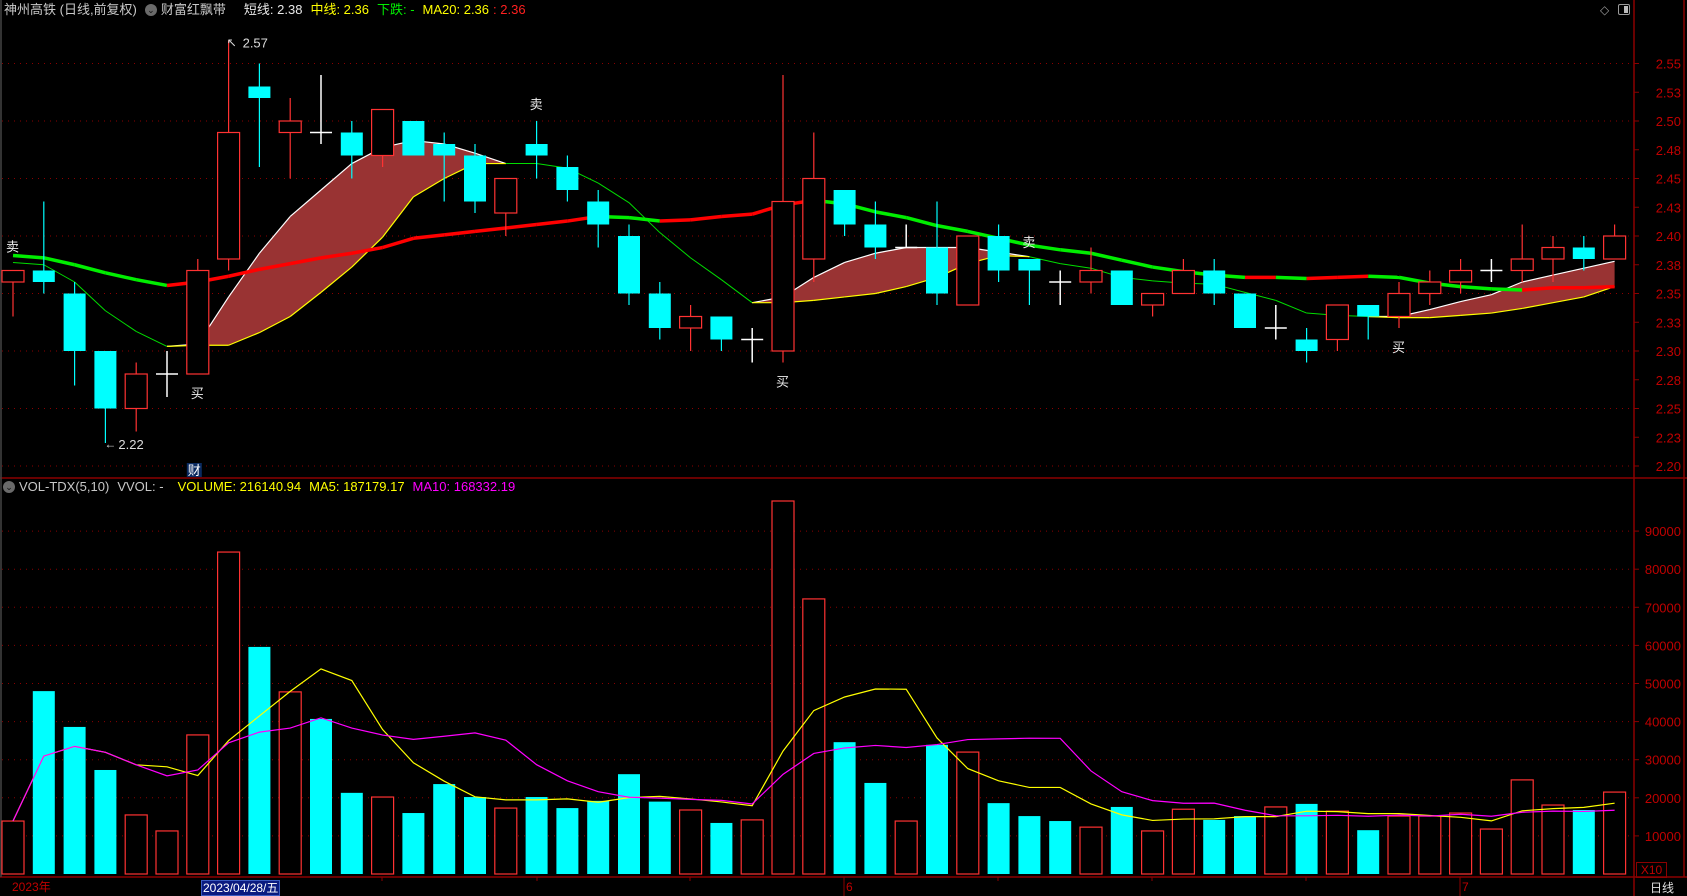 The width and height of the screenshot is (1687, 896). What do you see at coordinates (150, 10) in the screenshot?
I see `indicator-menu-chevron-icon: ⌄` at bounding box center [150, 10].